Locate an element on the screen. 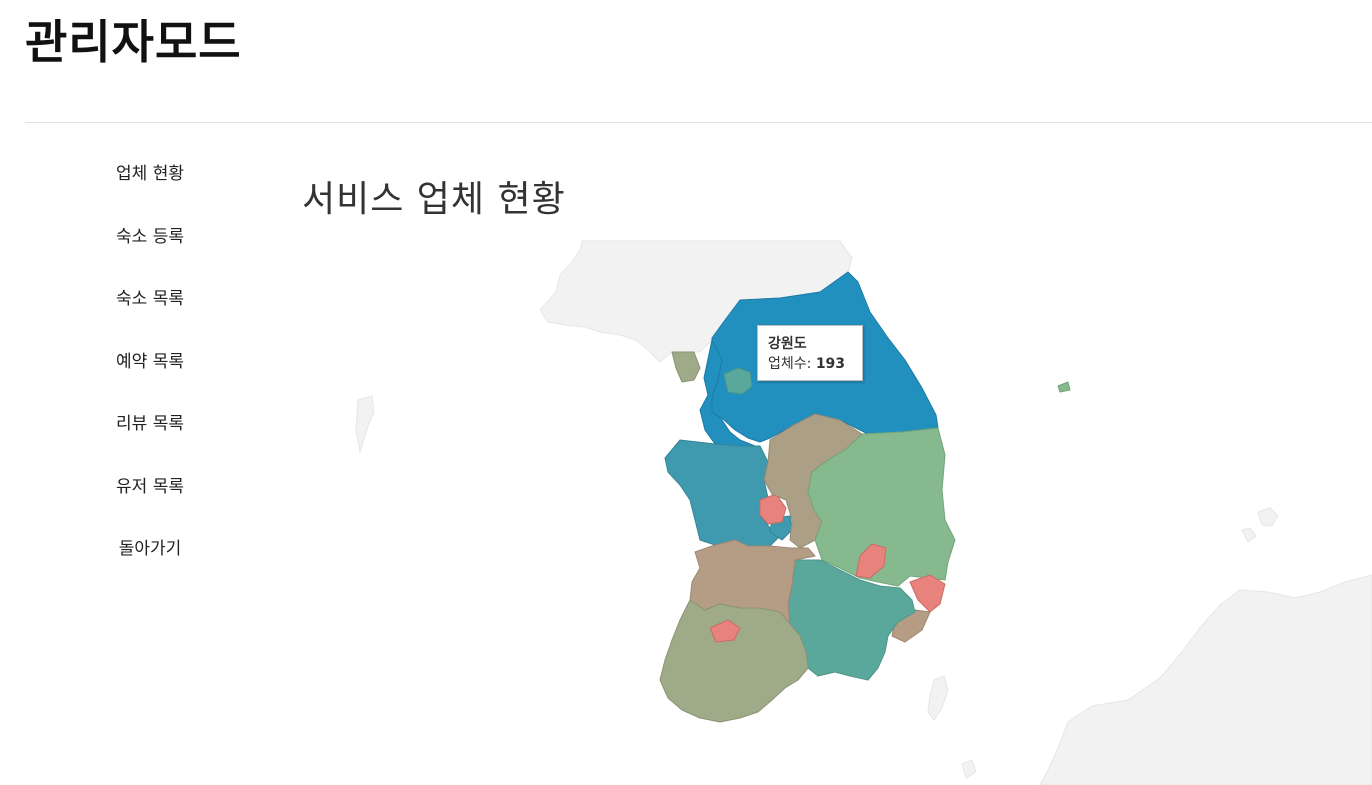 This screenshot has width=1372, height=785. small-island is located at coordinates (365, 424).